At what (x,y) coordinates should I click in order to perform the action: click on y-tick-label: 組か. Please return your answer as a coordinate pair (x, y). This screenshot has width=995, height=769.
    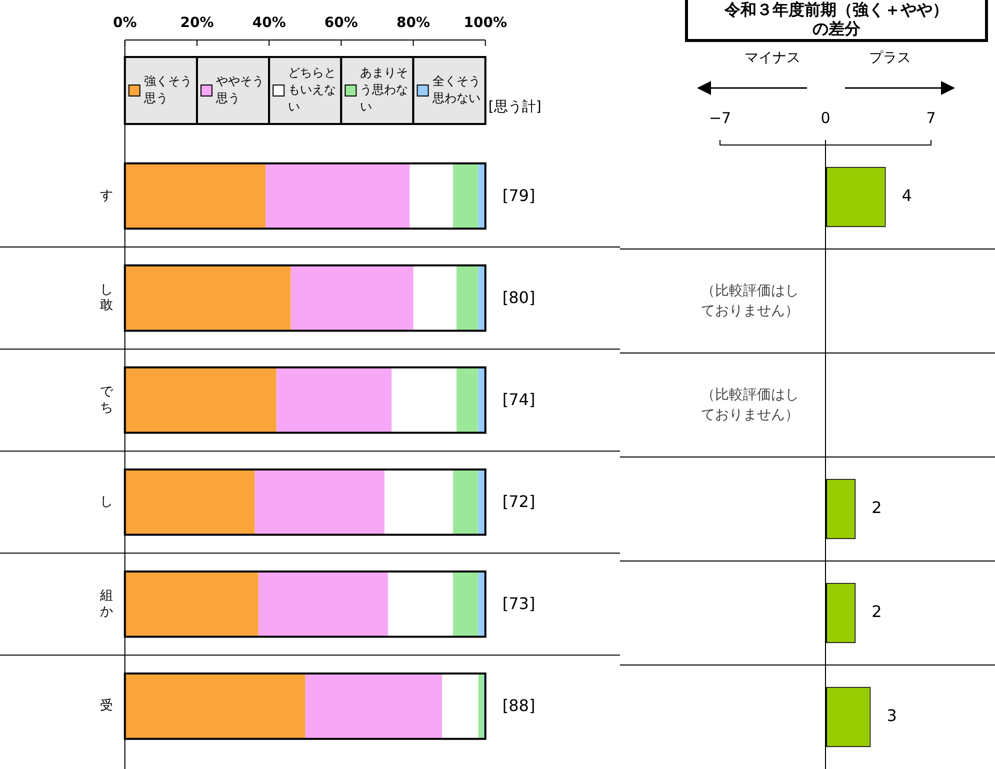
    Looking at the image, I should click on (105, 604).